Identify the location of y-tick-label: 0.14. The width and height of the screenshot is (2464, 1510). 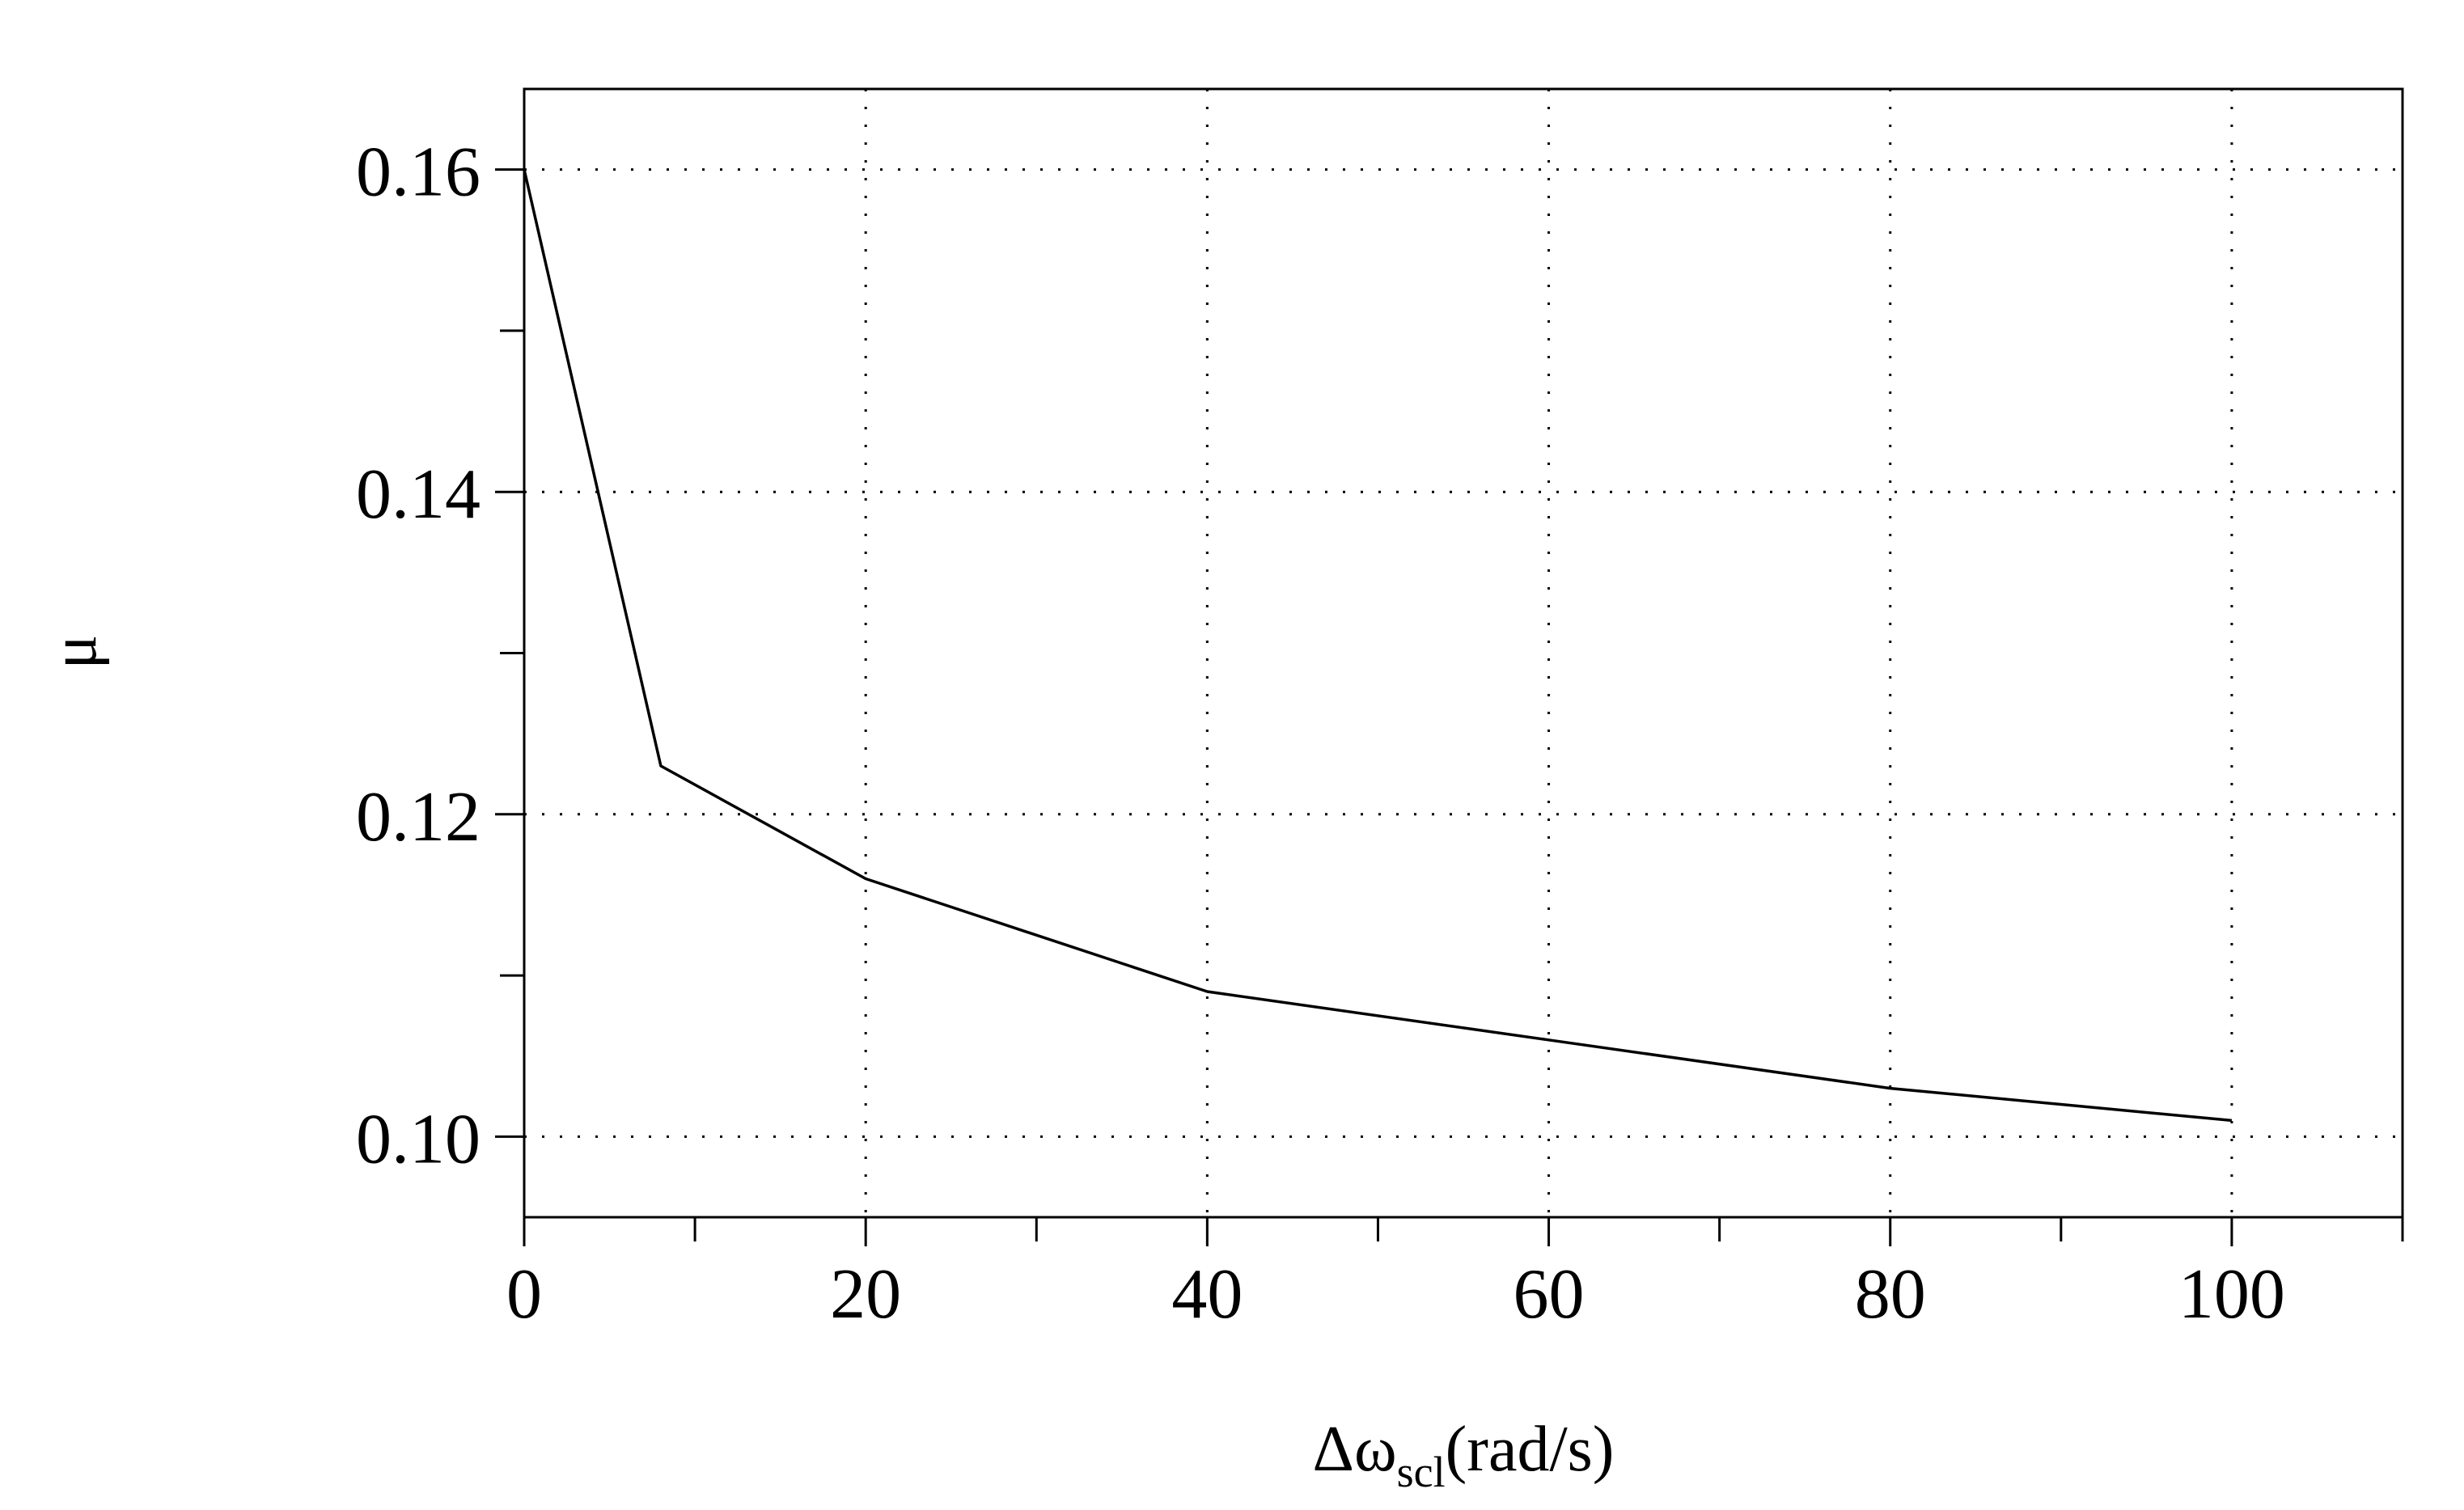
(418, 494).